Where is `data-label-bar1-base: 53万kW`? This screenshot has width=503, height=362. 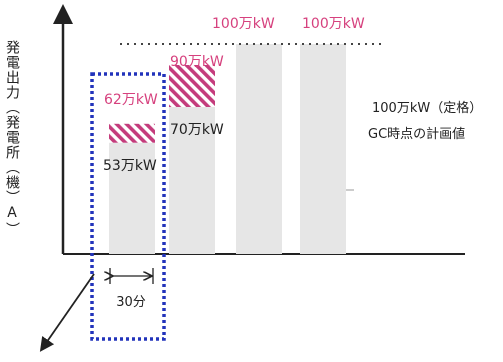
data-label-bar1-base: 53万kW is located at coordinates (130, 166).